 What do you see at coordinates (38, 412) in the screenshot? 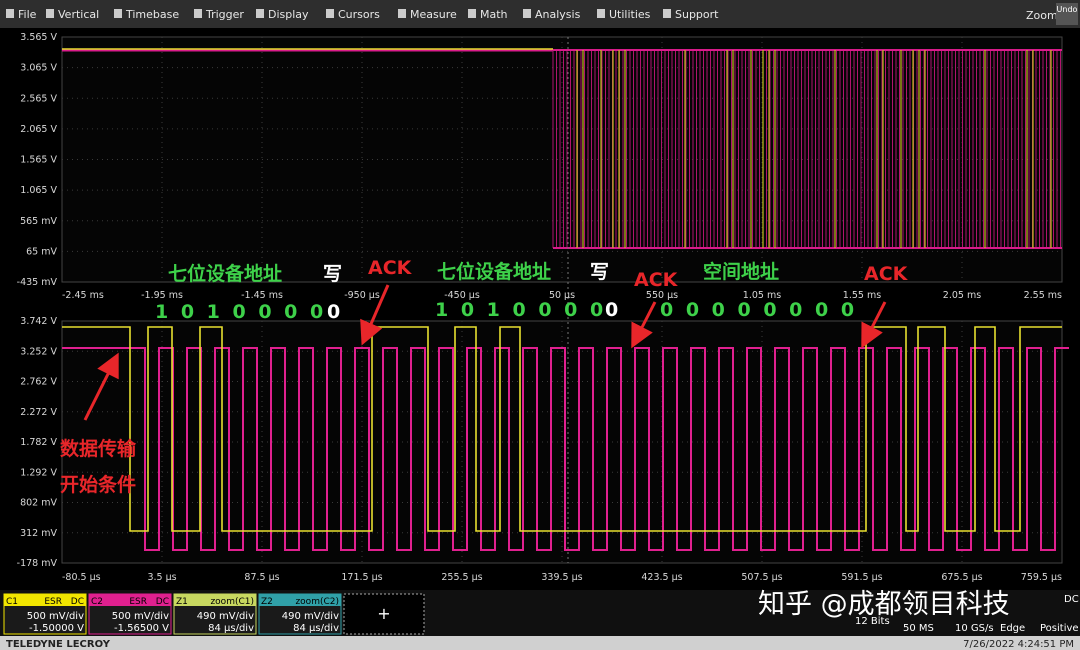
I see `y-label: 2.272 V` at bounding box center [38, 412].